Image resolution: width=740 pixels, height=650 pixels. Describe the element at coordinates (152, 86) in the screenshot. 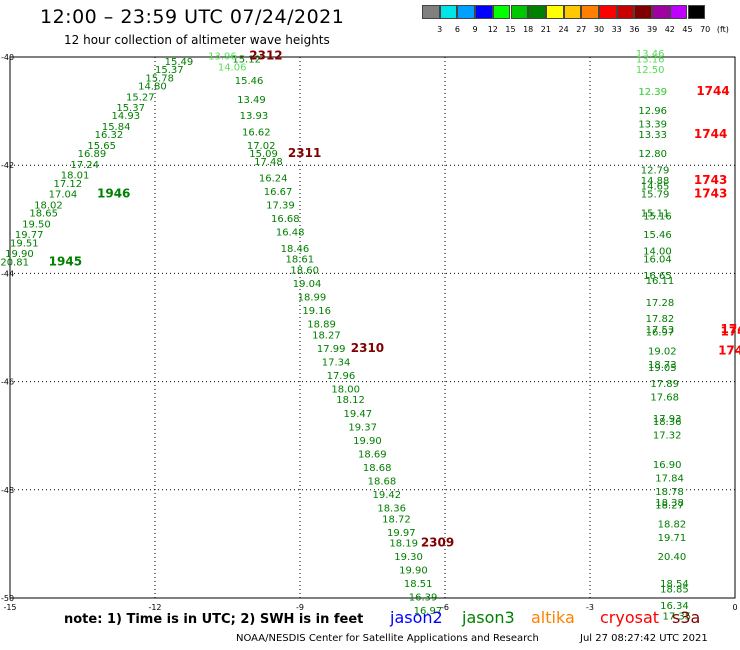

I see `wave-height-label: 14.80` at that location.